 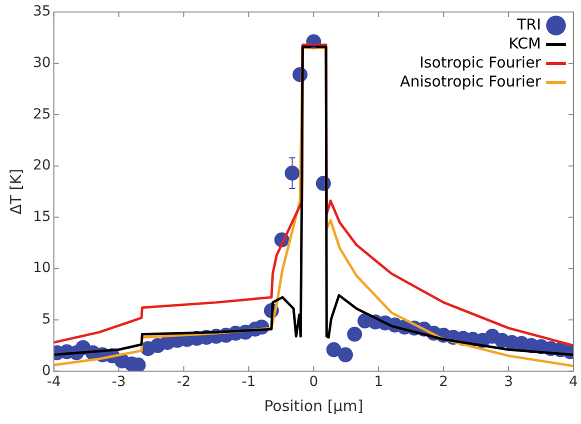 What do you see at coordinates (379, 382) in the screenshot?
I see `x-tick-label: 1` at bounding box center [379, 382].